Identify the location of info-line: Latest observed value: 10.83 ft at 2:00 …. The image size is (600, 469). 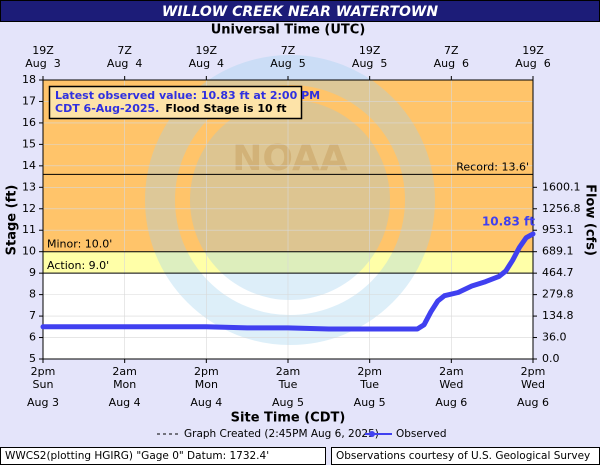
(187, 95).